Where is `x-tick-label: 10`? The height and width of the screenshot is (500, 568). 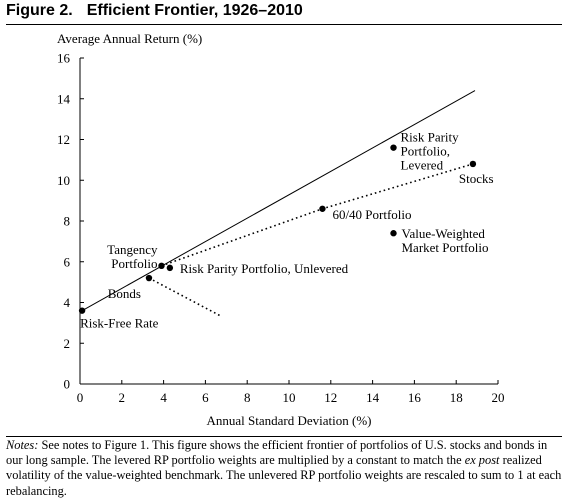 x-tick-label: 10 is located at coordinates (289, 397).